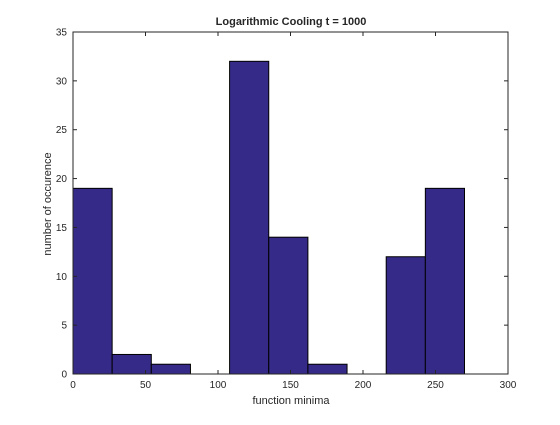  Describe the element at coordinates (146, 385) in the screenshot. I see `x-tick-label-1: 50` at that location.